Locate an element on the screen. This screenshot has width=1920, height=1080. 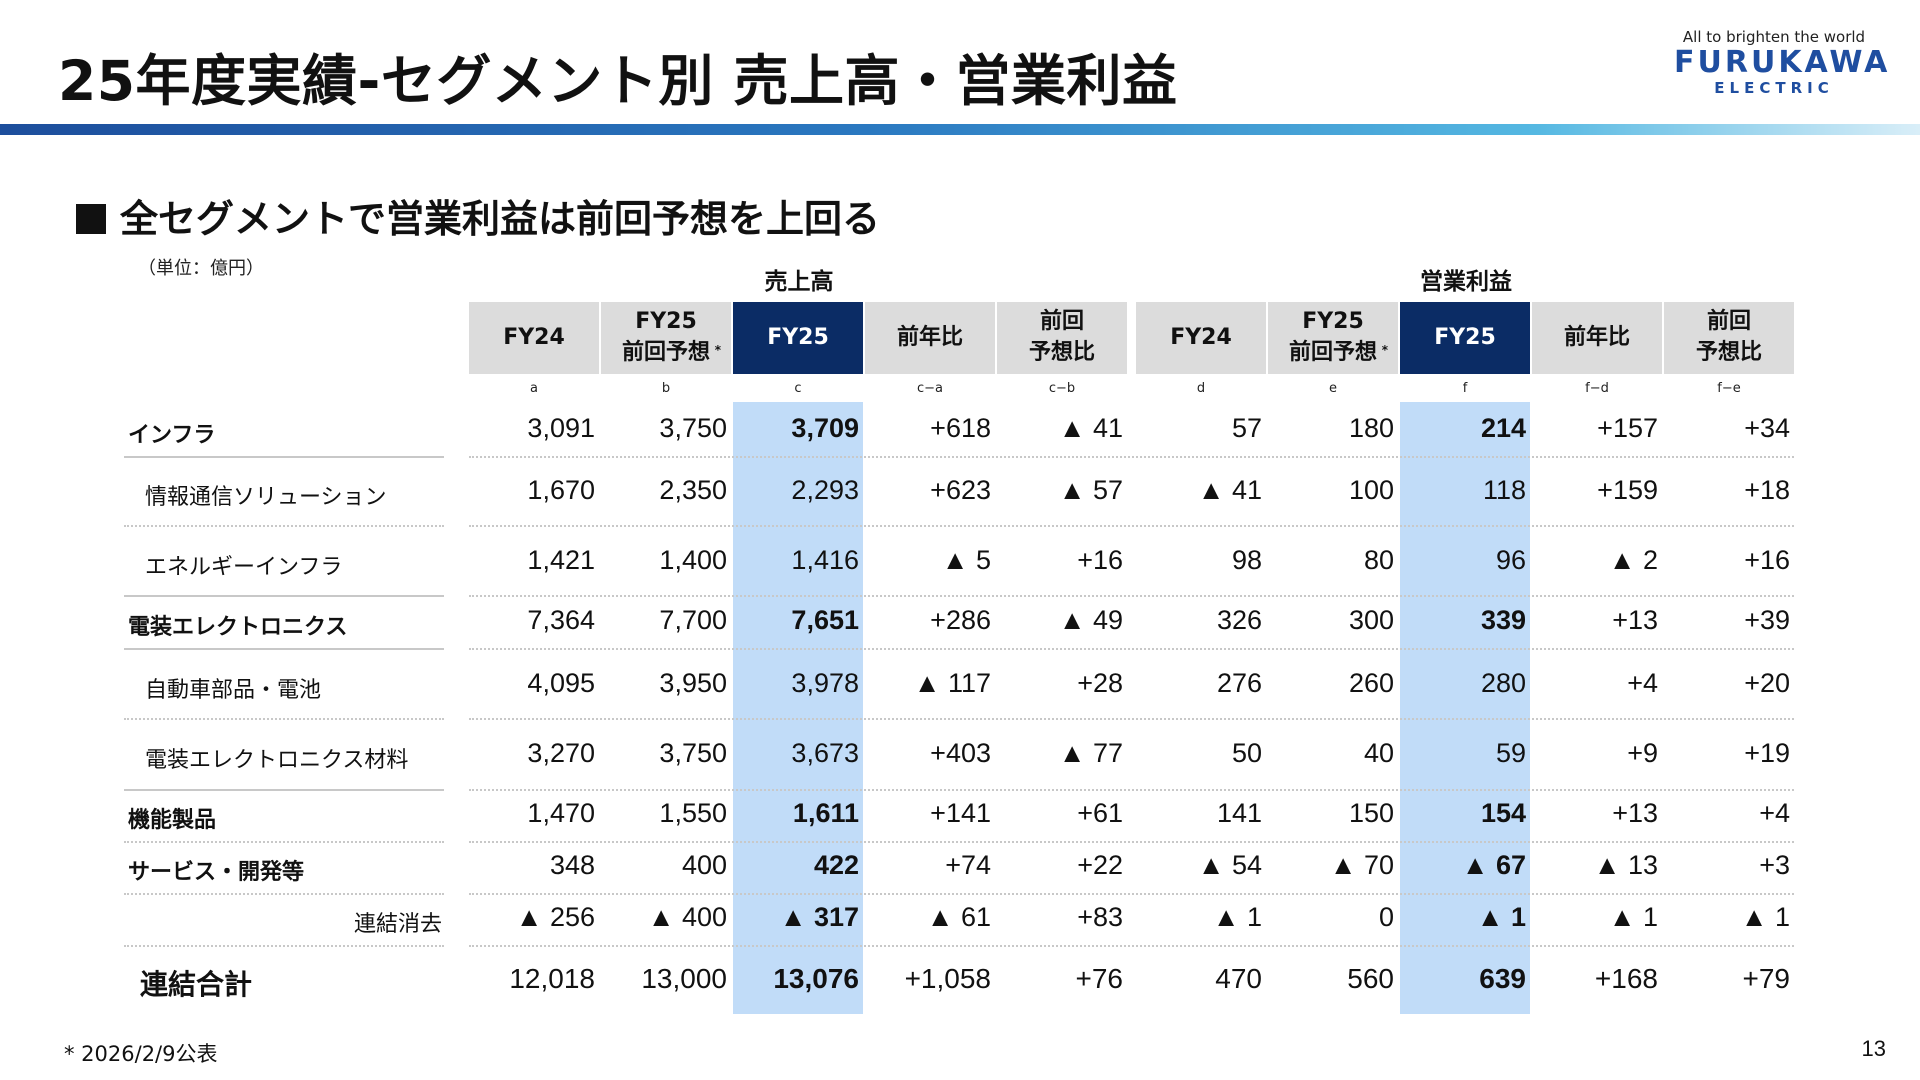
table-cell: ▲ 13 is located at coordinates (1625, 865).